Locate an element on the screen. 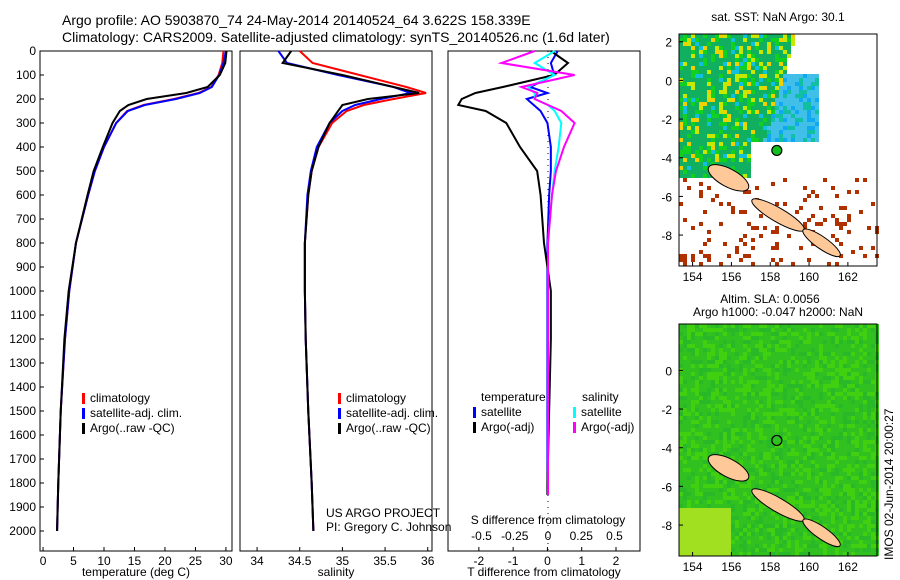 This screenshot has height=580, width=900. lat-tick-label: -4 is located at coordinates (666, 159).